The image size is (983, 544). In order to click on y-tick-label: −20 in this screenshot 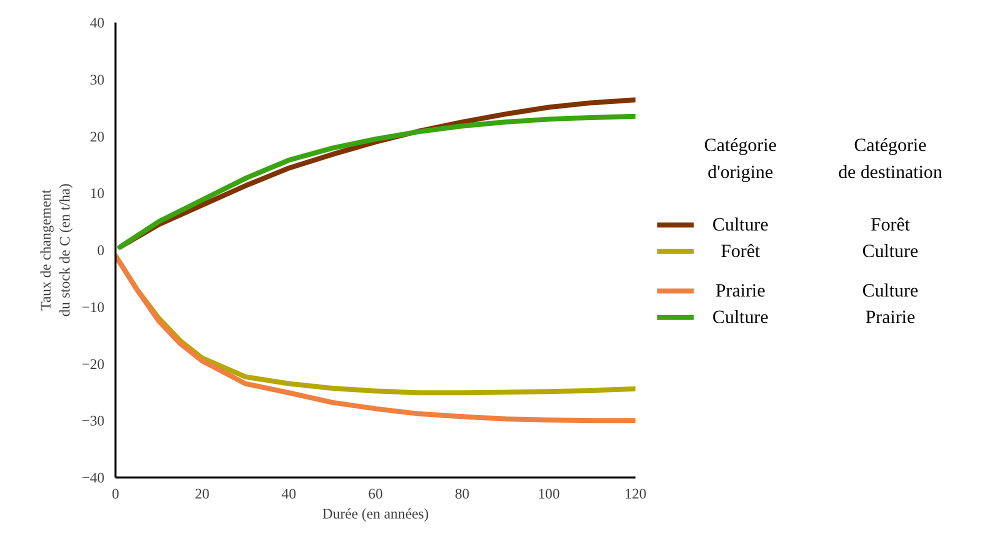, I will do `click(93, 364)`.